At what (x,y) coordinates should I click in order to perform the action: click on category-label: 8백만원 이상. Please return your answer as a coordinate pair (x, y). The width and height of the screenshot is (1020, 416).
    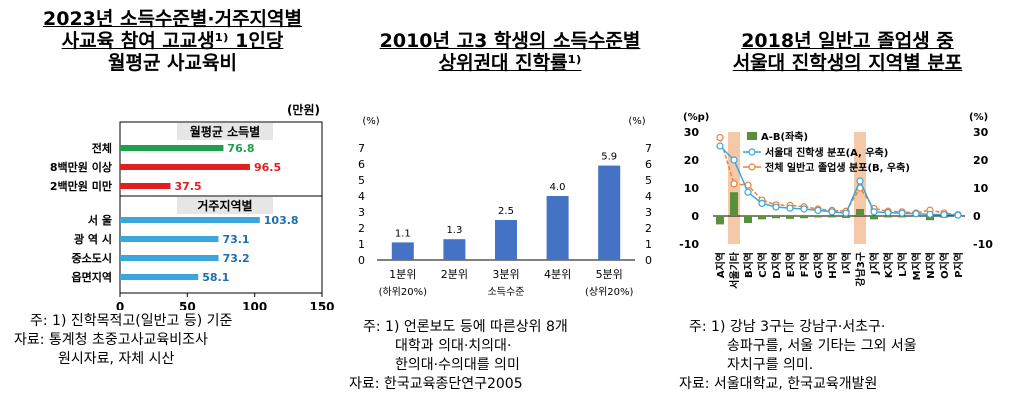
    Looking at the image, I should click on (81, 167).